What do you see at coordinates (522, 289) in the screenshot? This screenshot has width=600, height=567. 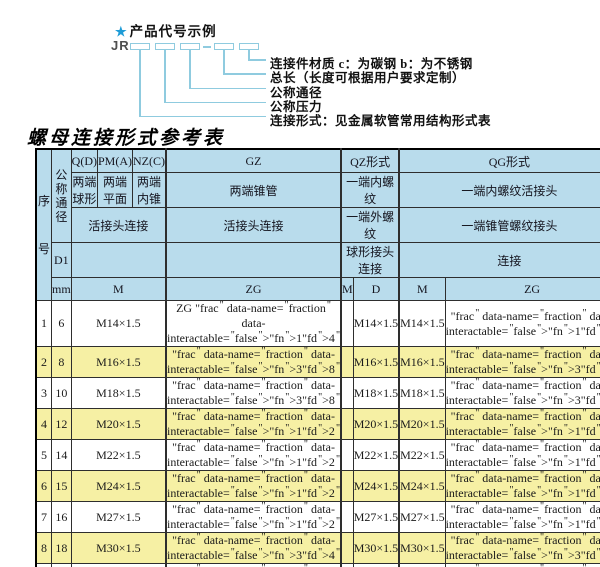 I see `header-qg-zg: ZG` at bounding box center [522, 289].